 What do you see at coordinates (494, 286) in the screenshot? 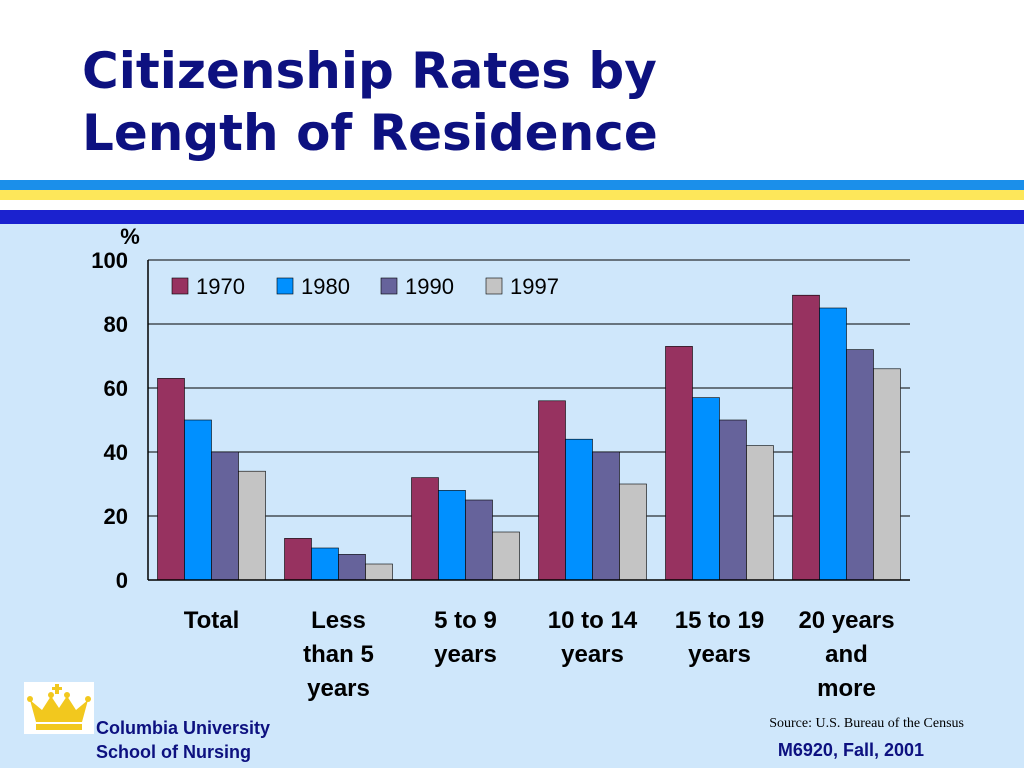
I see `legend-swatch-1997` at bounding box center [494, 286].